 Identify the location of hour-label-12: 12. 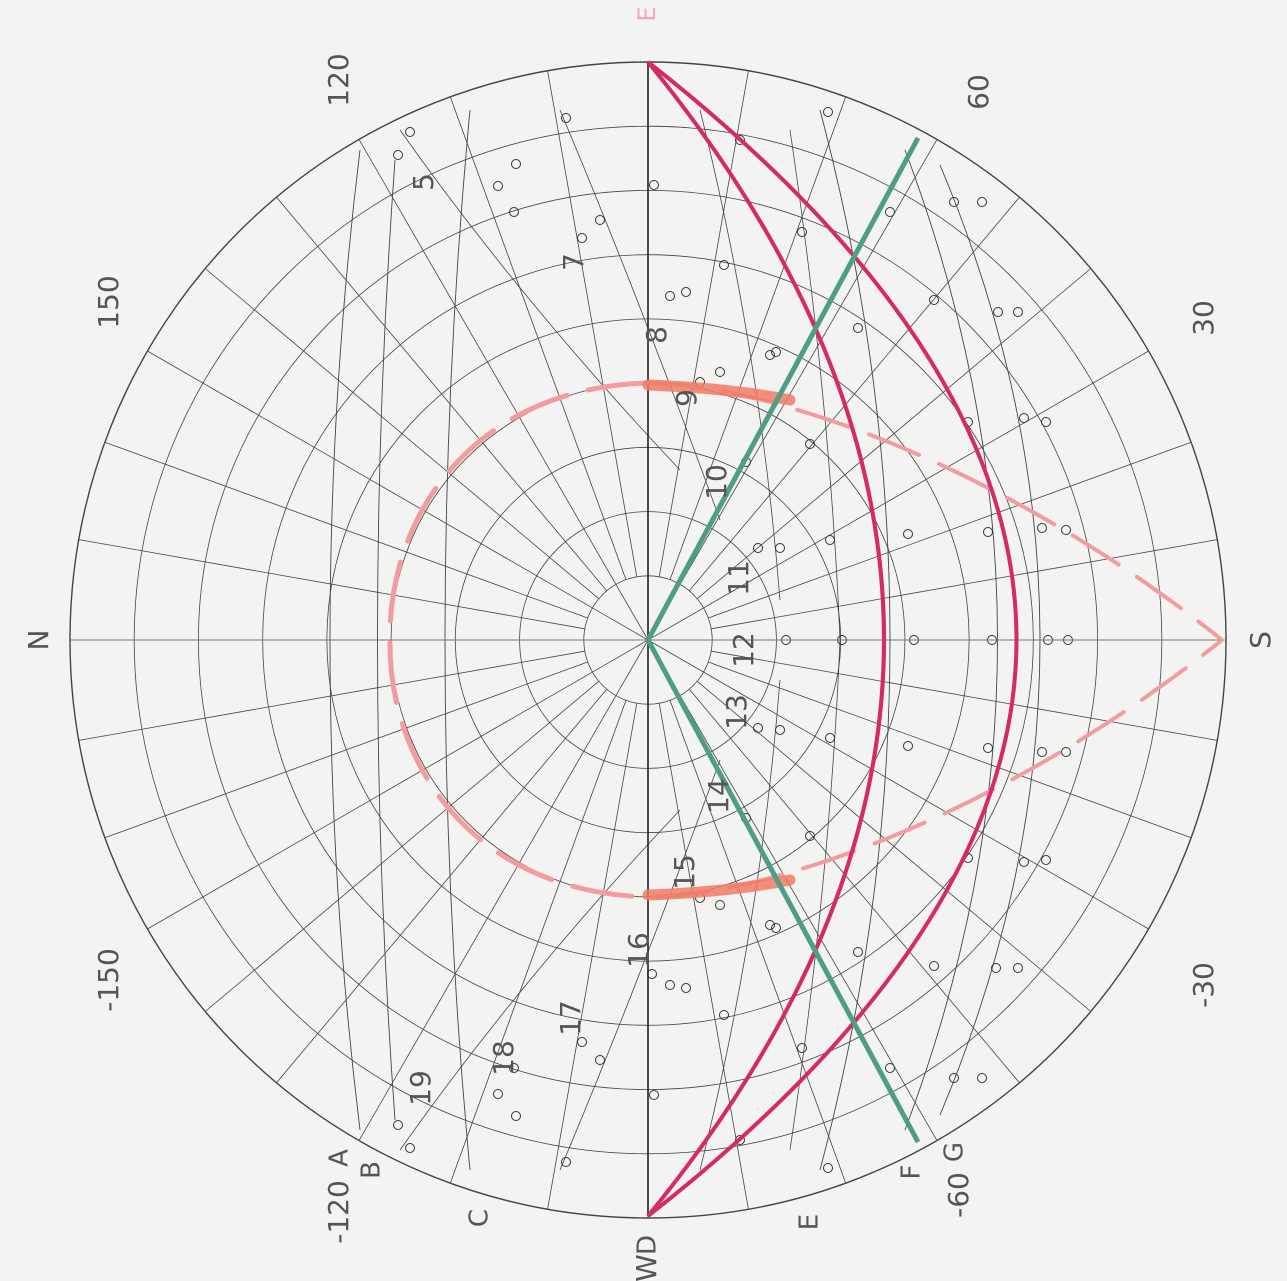
(743, 650).